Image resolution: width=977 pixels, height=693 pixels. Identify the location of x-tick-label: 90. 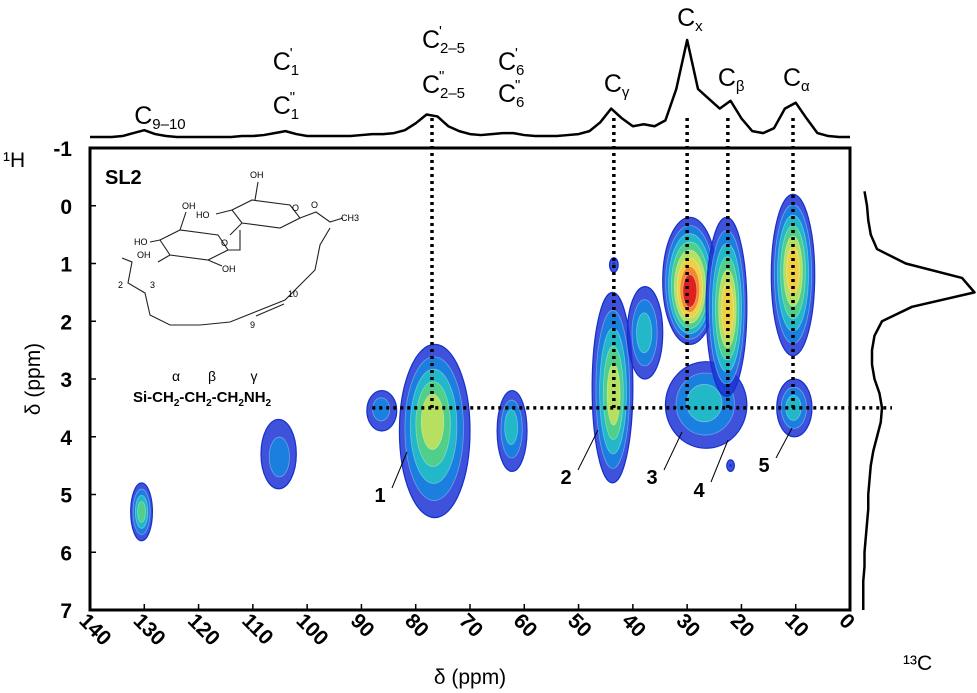
(362, 625).